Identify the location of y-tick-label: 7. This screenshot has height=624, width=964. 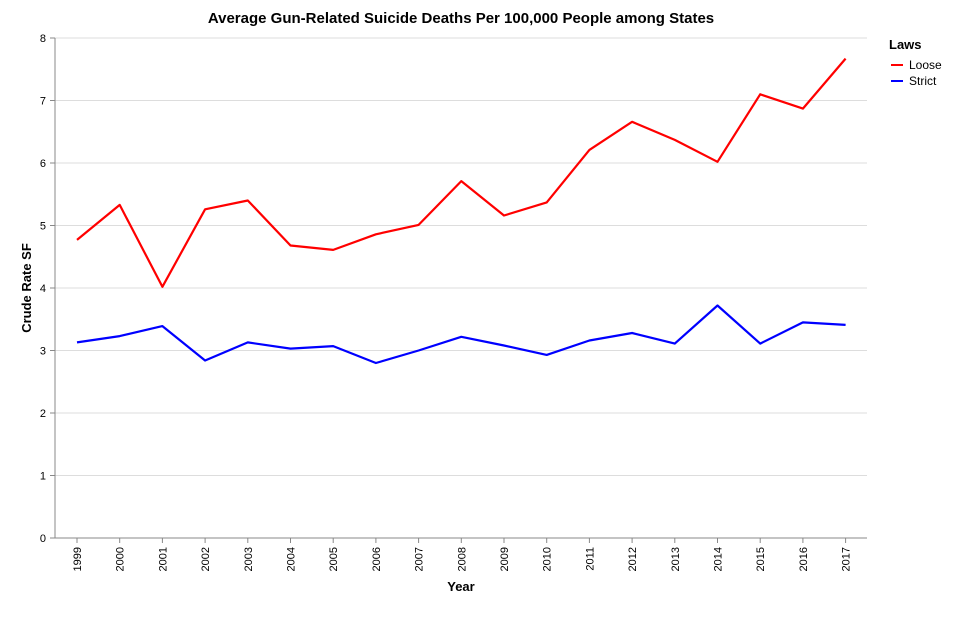
(43, 102).